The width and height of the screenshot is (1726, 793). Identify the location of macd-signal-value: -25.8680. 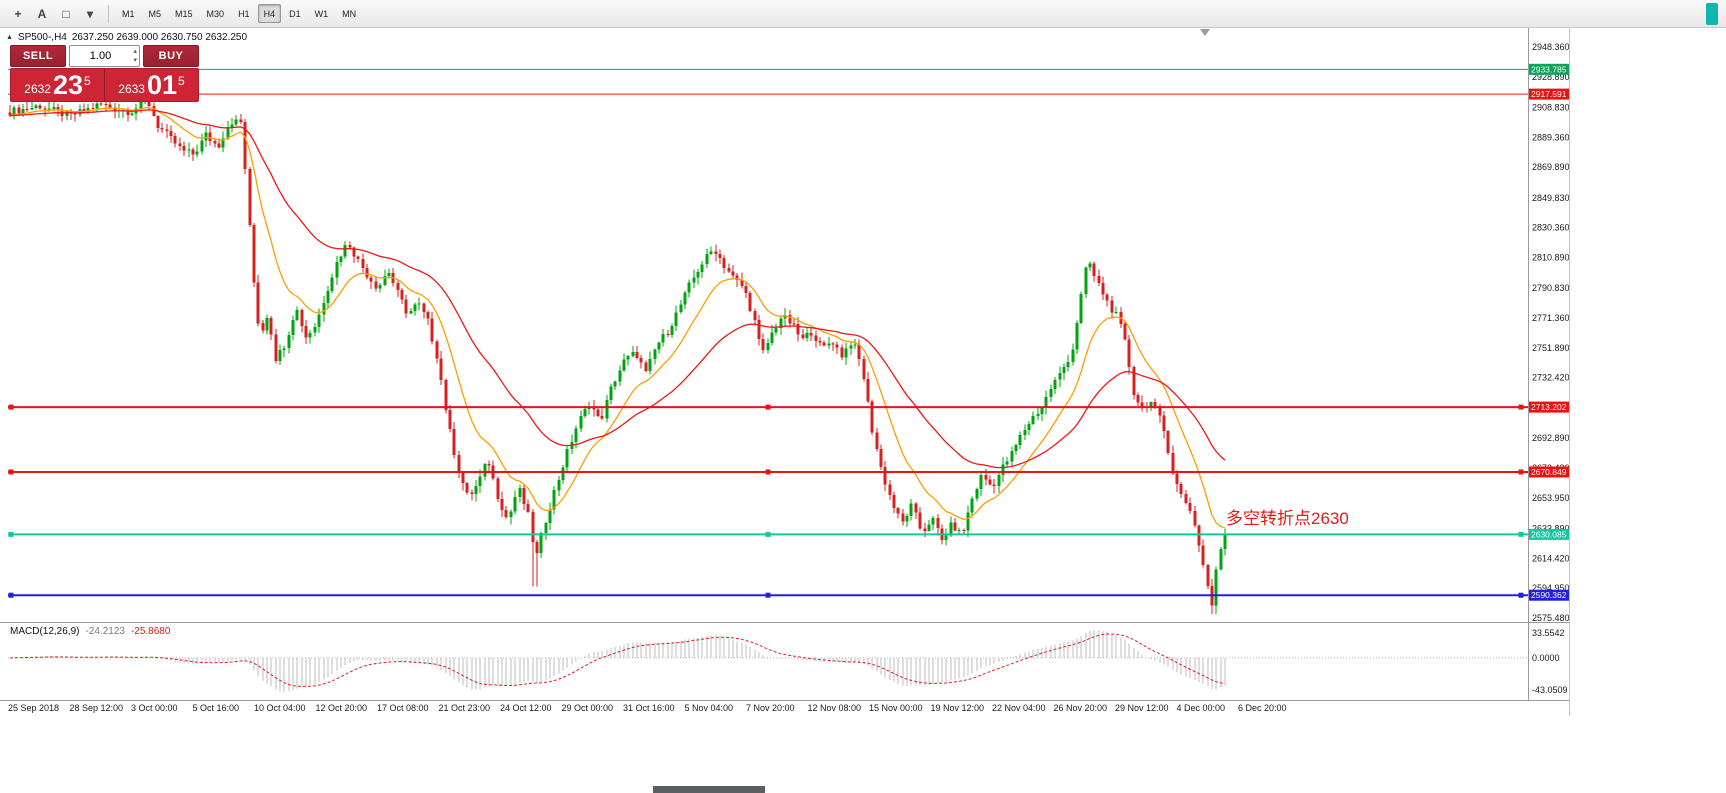
(150, 631).